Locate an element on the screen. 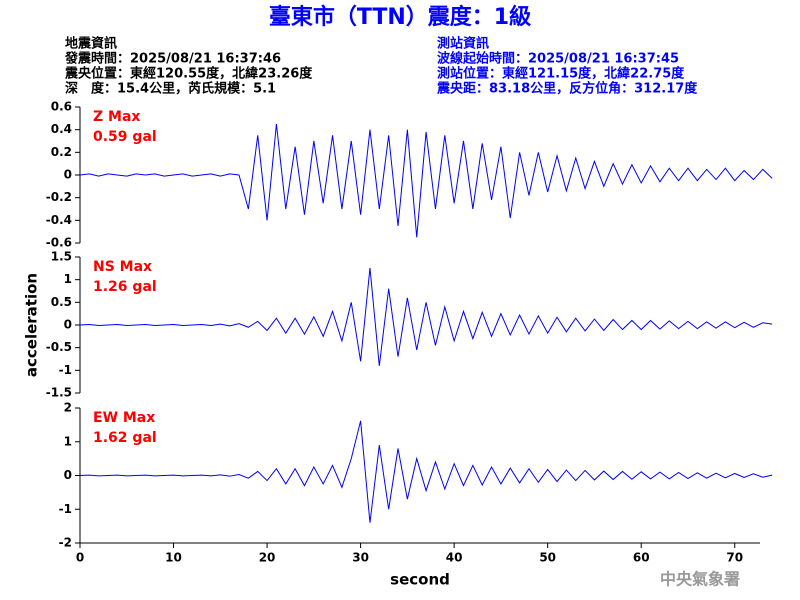 This screenshot has width=800, height=600. title: 臺東市（TTN）震度：1級 is located at coordinates (400, 17).